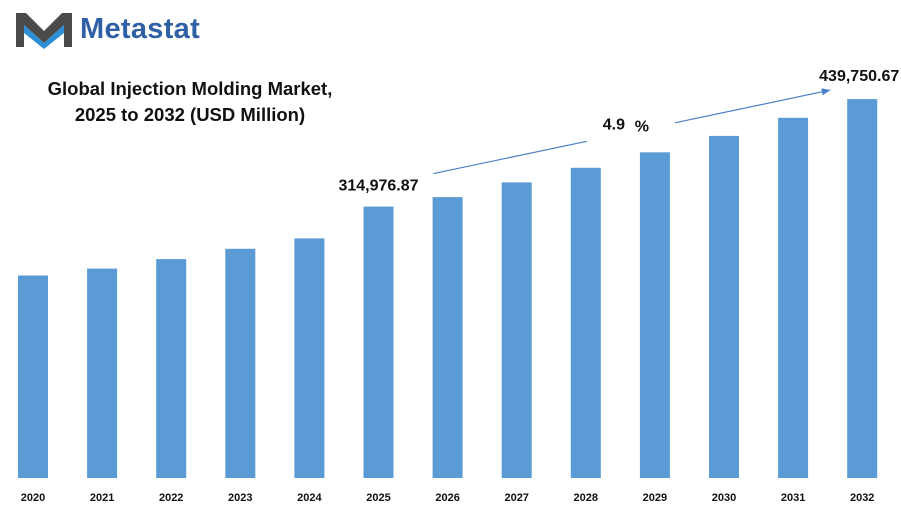 This screenshot has width=901, height=513. Describe the element at coordinates (614, 125) in the screenshot. I see `cagr-value: 4.9` at that location.